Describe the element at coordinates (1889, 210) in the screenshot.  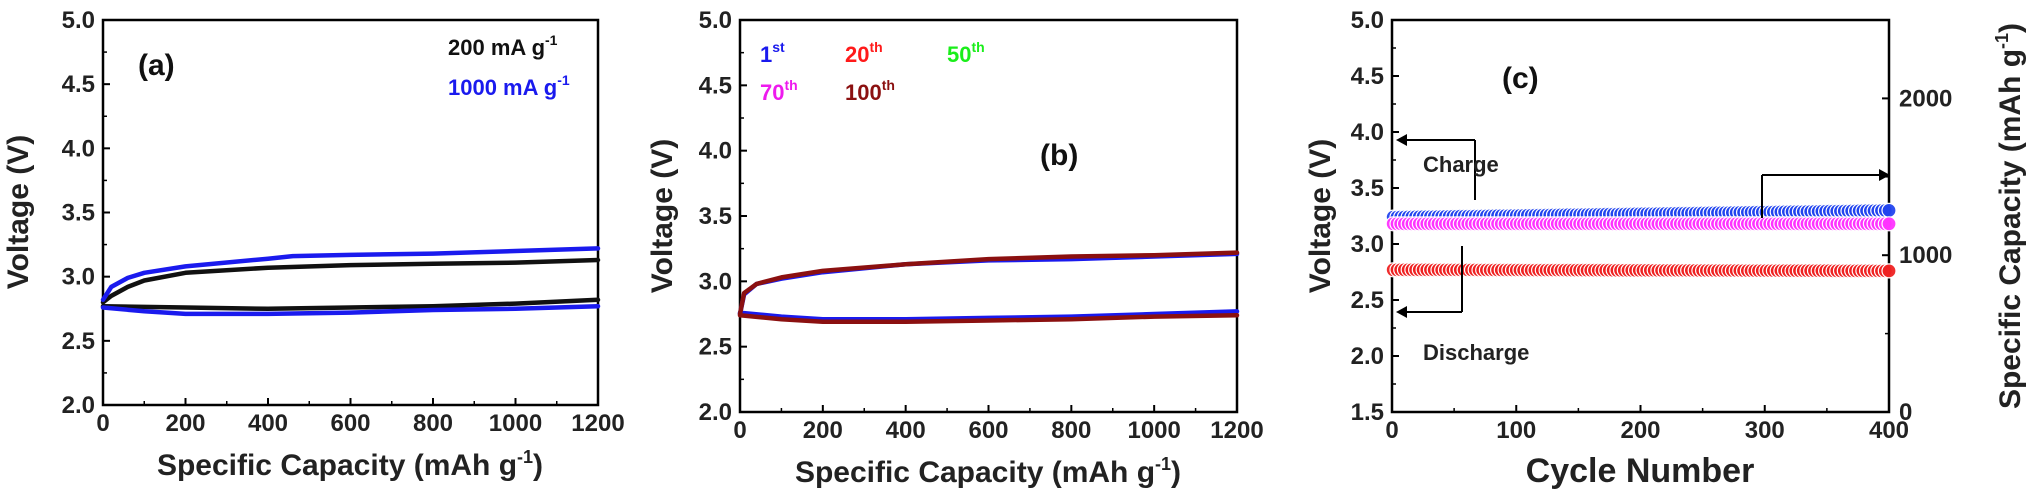
I see `data-point-charge` at that location.